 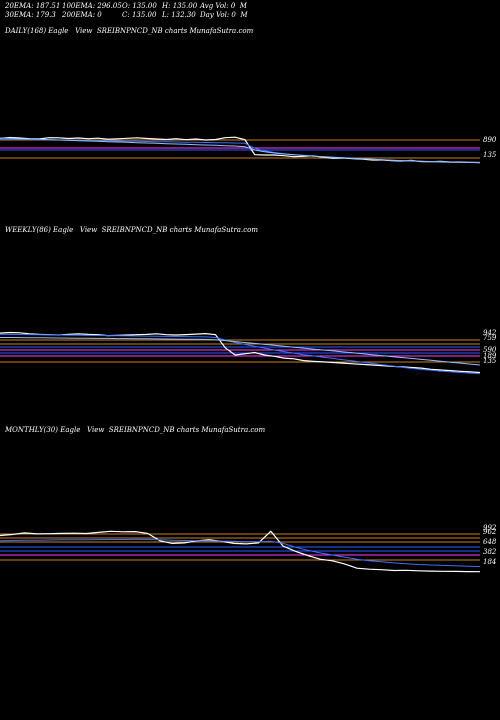 I want to click on open-label: O: 135.00, so click(x=139, y=6).